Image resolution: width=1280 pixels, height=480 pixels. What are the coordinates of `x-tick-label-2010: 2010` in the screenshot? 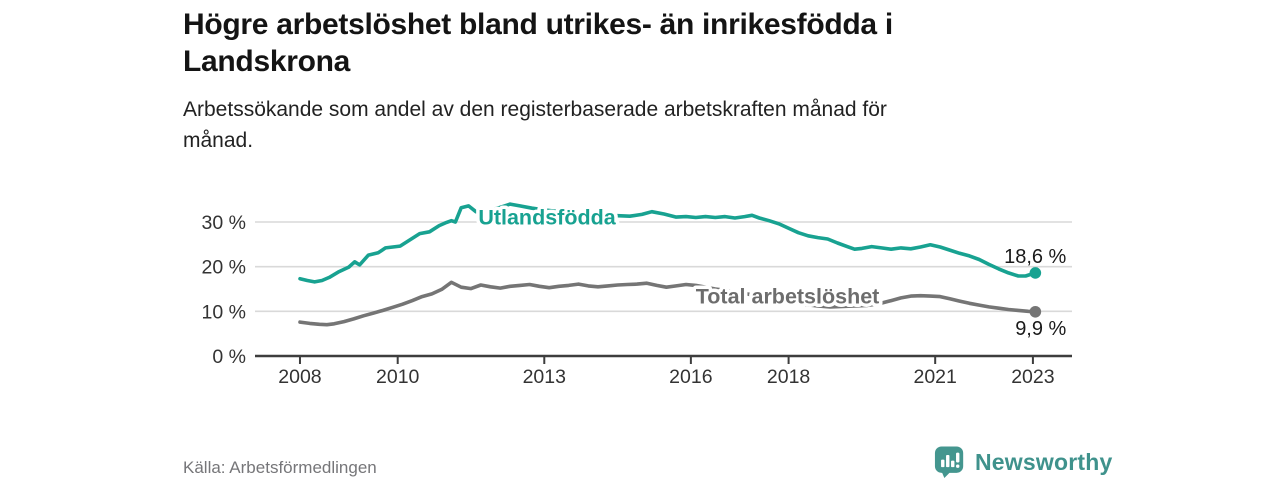 It's located at (398, 377).